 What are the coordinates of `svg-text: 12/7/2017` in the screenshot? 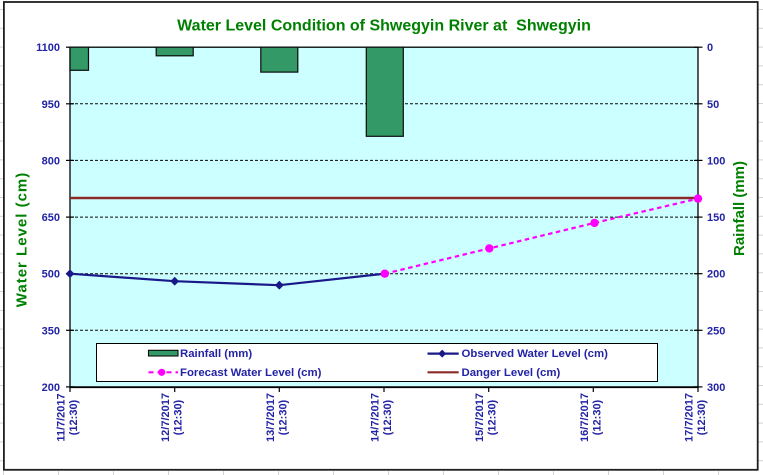 It's located at (166, 417).